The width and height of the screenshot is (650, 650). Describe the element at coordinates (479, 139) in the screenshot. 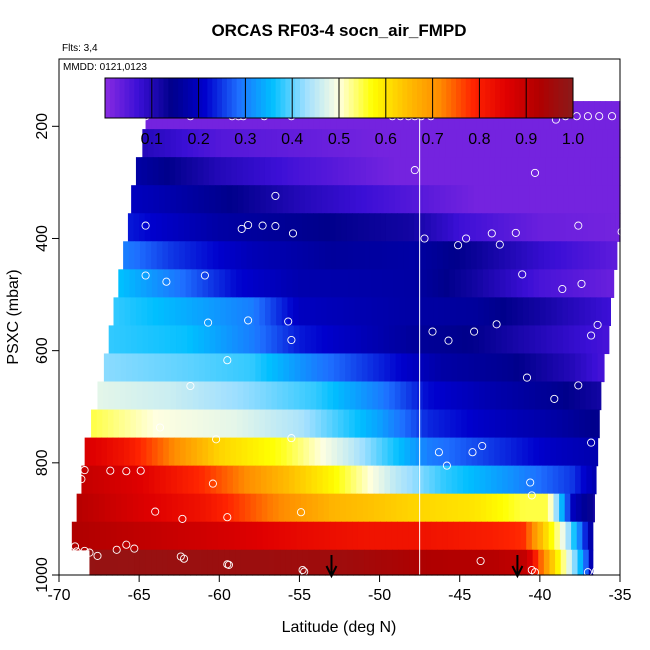

I see `colorbar-tick-label: 0.8` at that location.